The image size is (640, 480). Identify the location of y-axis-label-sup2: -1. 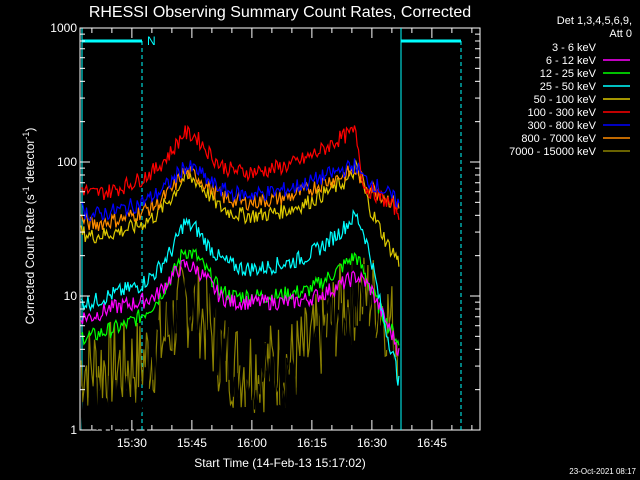
(26, 136).